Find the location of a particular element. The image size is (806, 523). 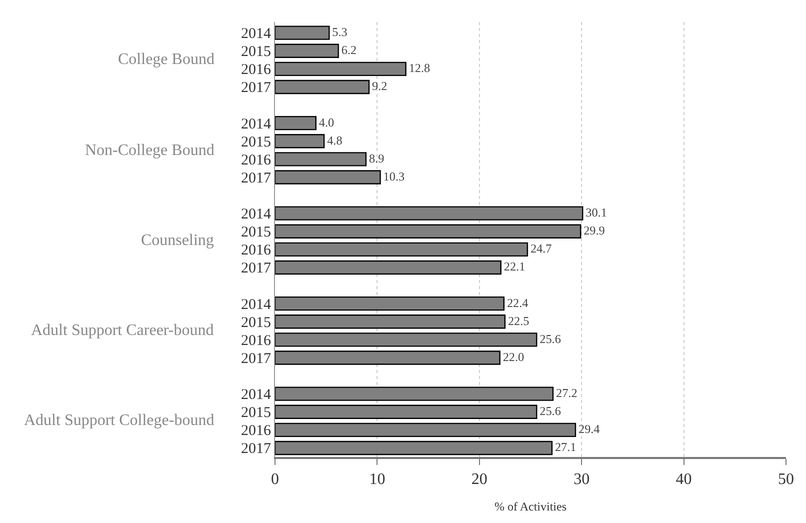

text: College Bound is located at coordinates (166, 59).